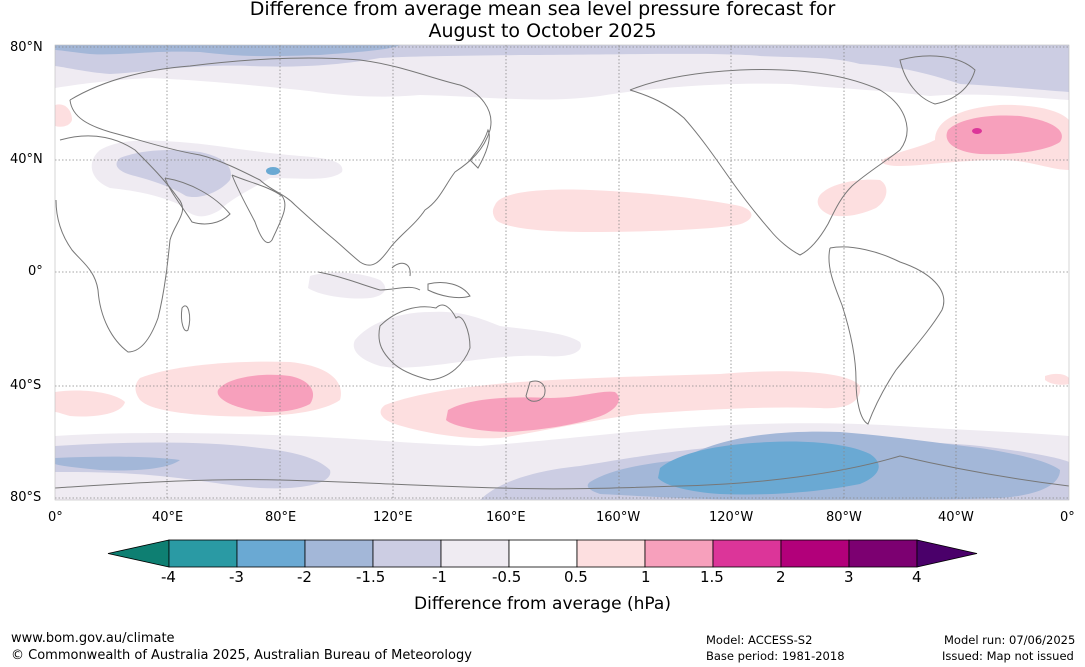 Image resolution: width=1085 pixels, height=667 pixels. Describe the element at coordinates (281, 517) in the screenshot. I see `lon-label-80e: 80°E` at that location.